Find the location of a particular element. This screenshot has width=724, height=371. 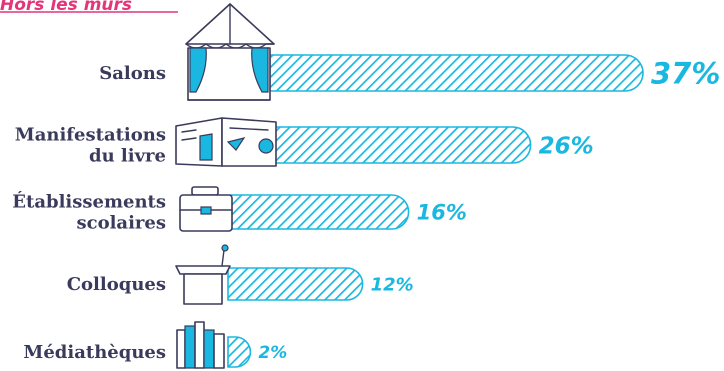

value-label: 26% is located at coordinates (566, 146).